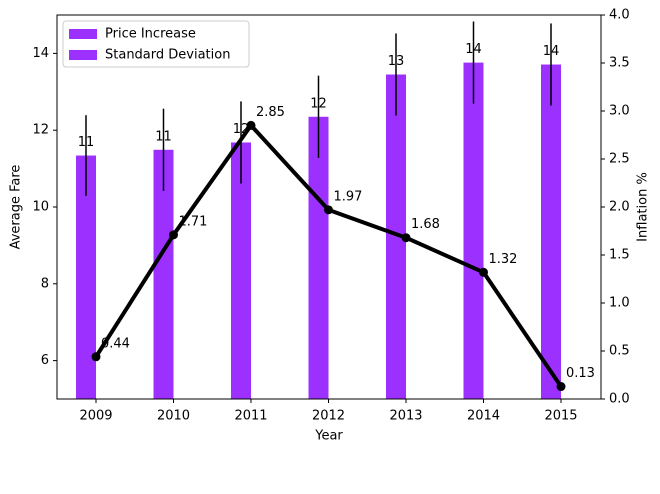 The width and height of the screenshot is (660, 494). What do you see at coordinates (619, 255) in the screenshot?
I see `y2-tick-label: 1.5` at bounding box center [619, 255].